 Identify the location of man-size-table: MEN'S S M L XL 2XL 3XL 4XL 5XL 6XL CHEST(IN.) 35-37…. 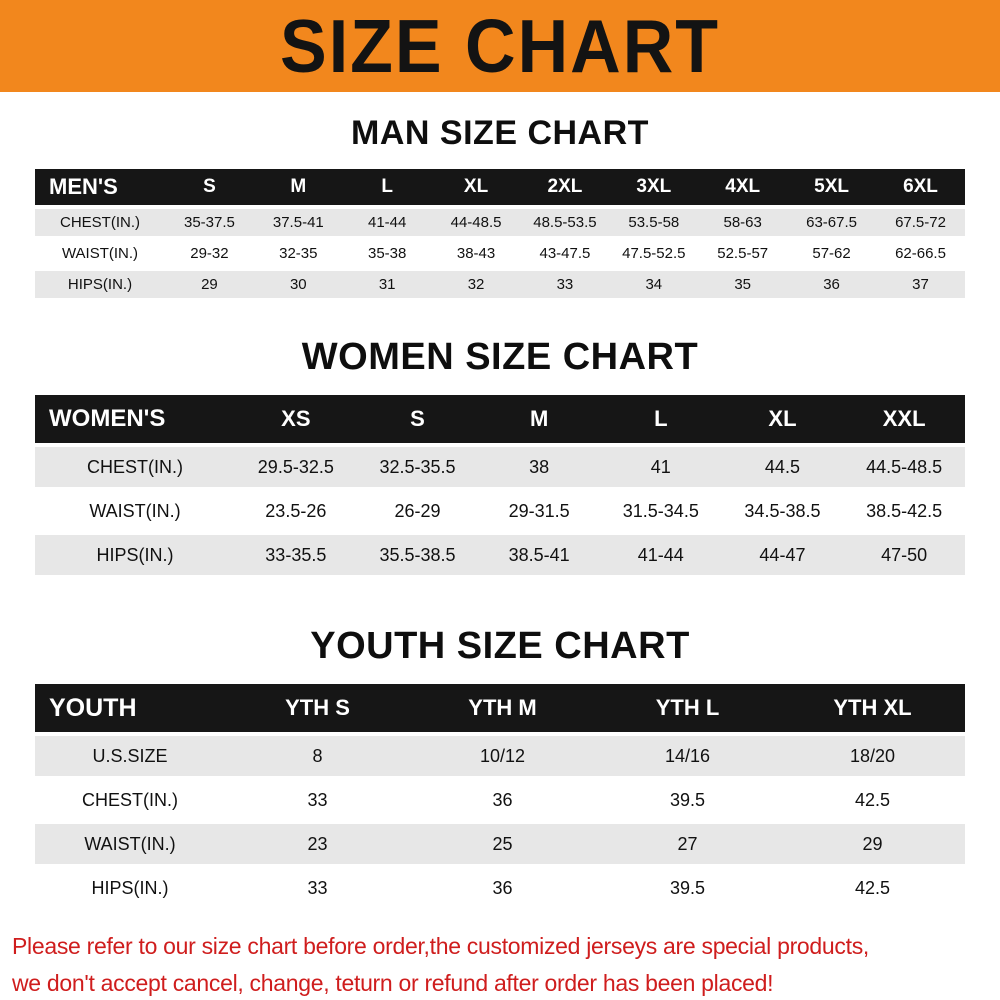
(500, 233).